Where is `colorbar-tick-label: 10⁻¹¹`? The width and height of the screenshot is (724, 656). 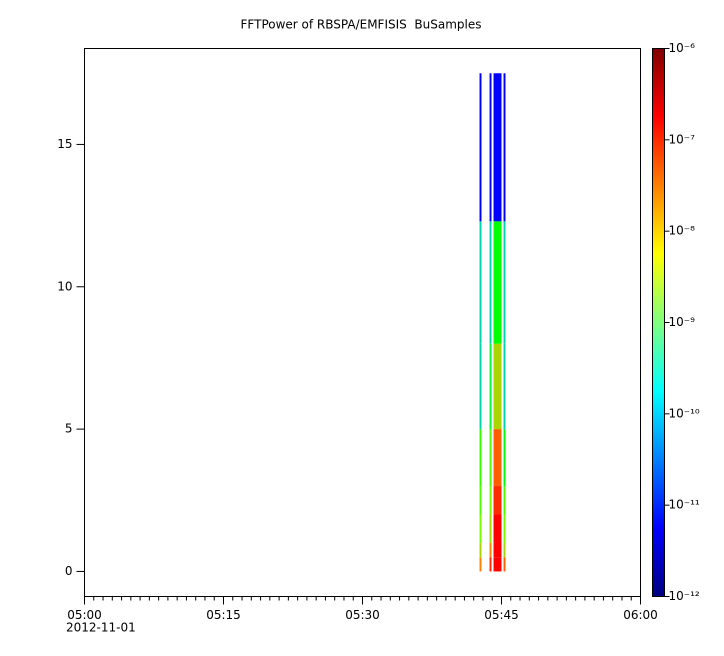
colorbar-tick-label: 10⁻¹¹ is located at coordinates (684, 505).